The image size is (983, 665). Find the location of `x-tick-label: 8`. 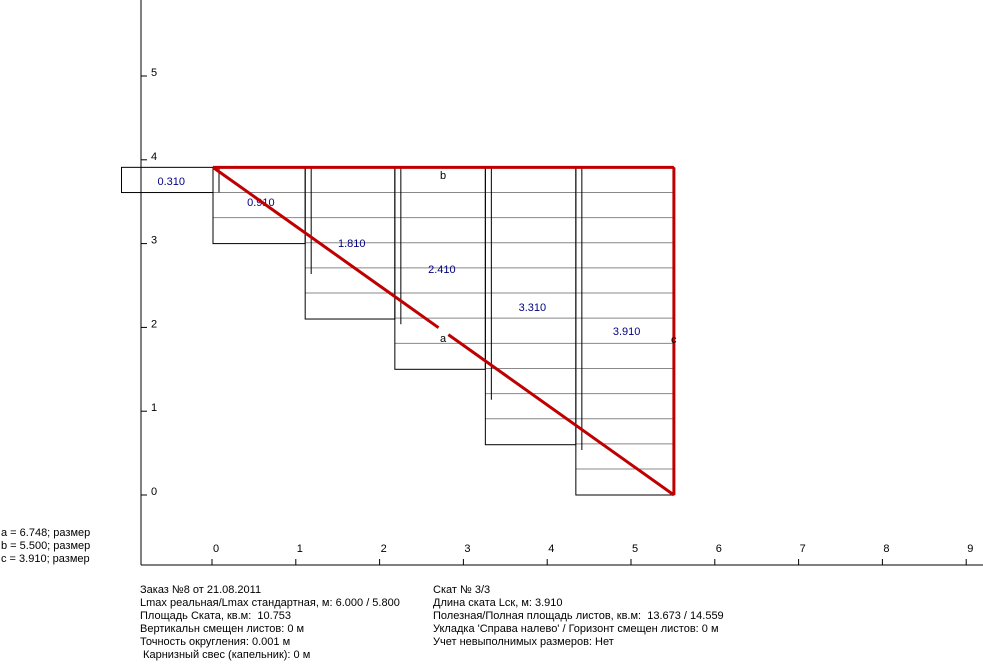

x-tick-label: 8 is located at coordinates (886, 549).